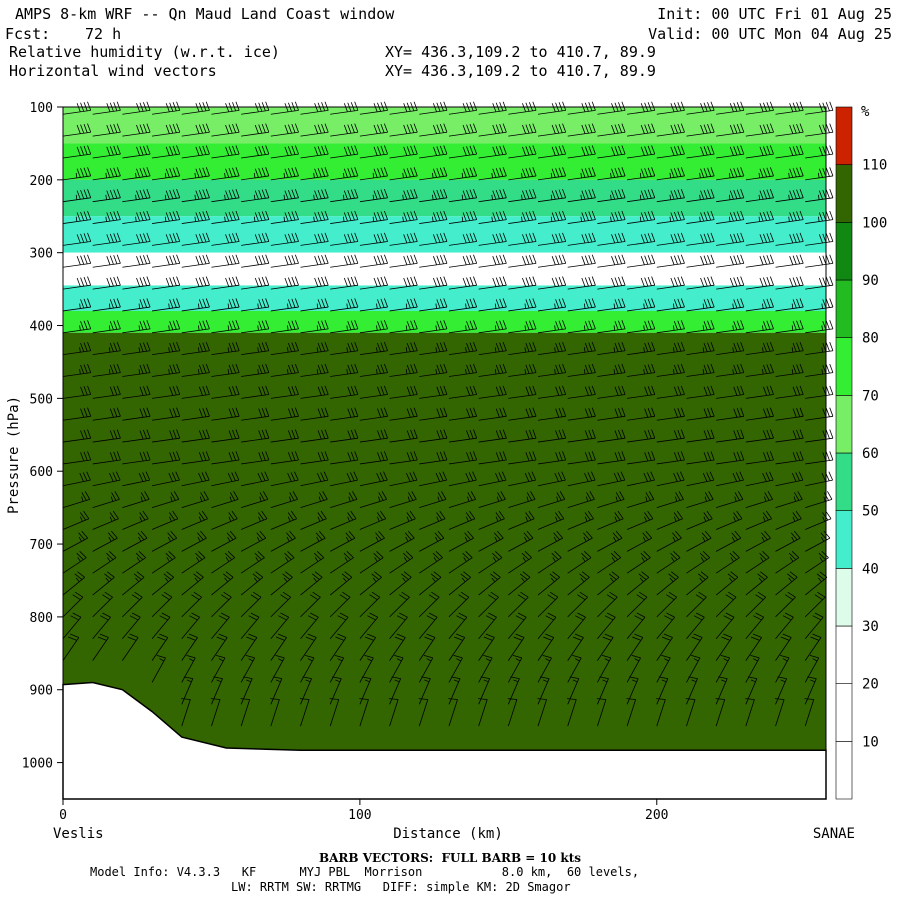 This screenshot has height=900, width=900. I want to click on colorbar-tick-label: 60, so click(870, 454).